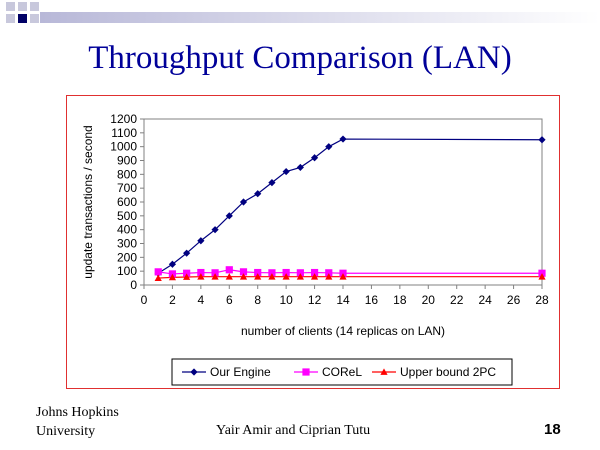 The image size is (600, 450). Describe the element at coordinates (343, 300) in the screenshot. I see `x-tick-label: 14` at that location.